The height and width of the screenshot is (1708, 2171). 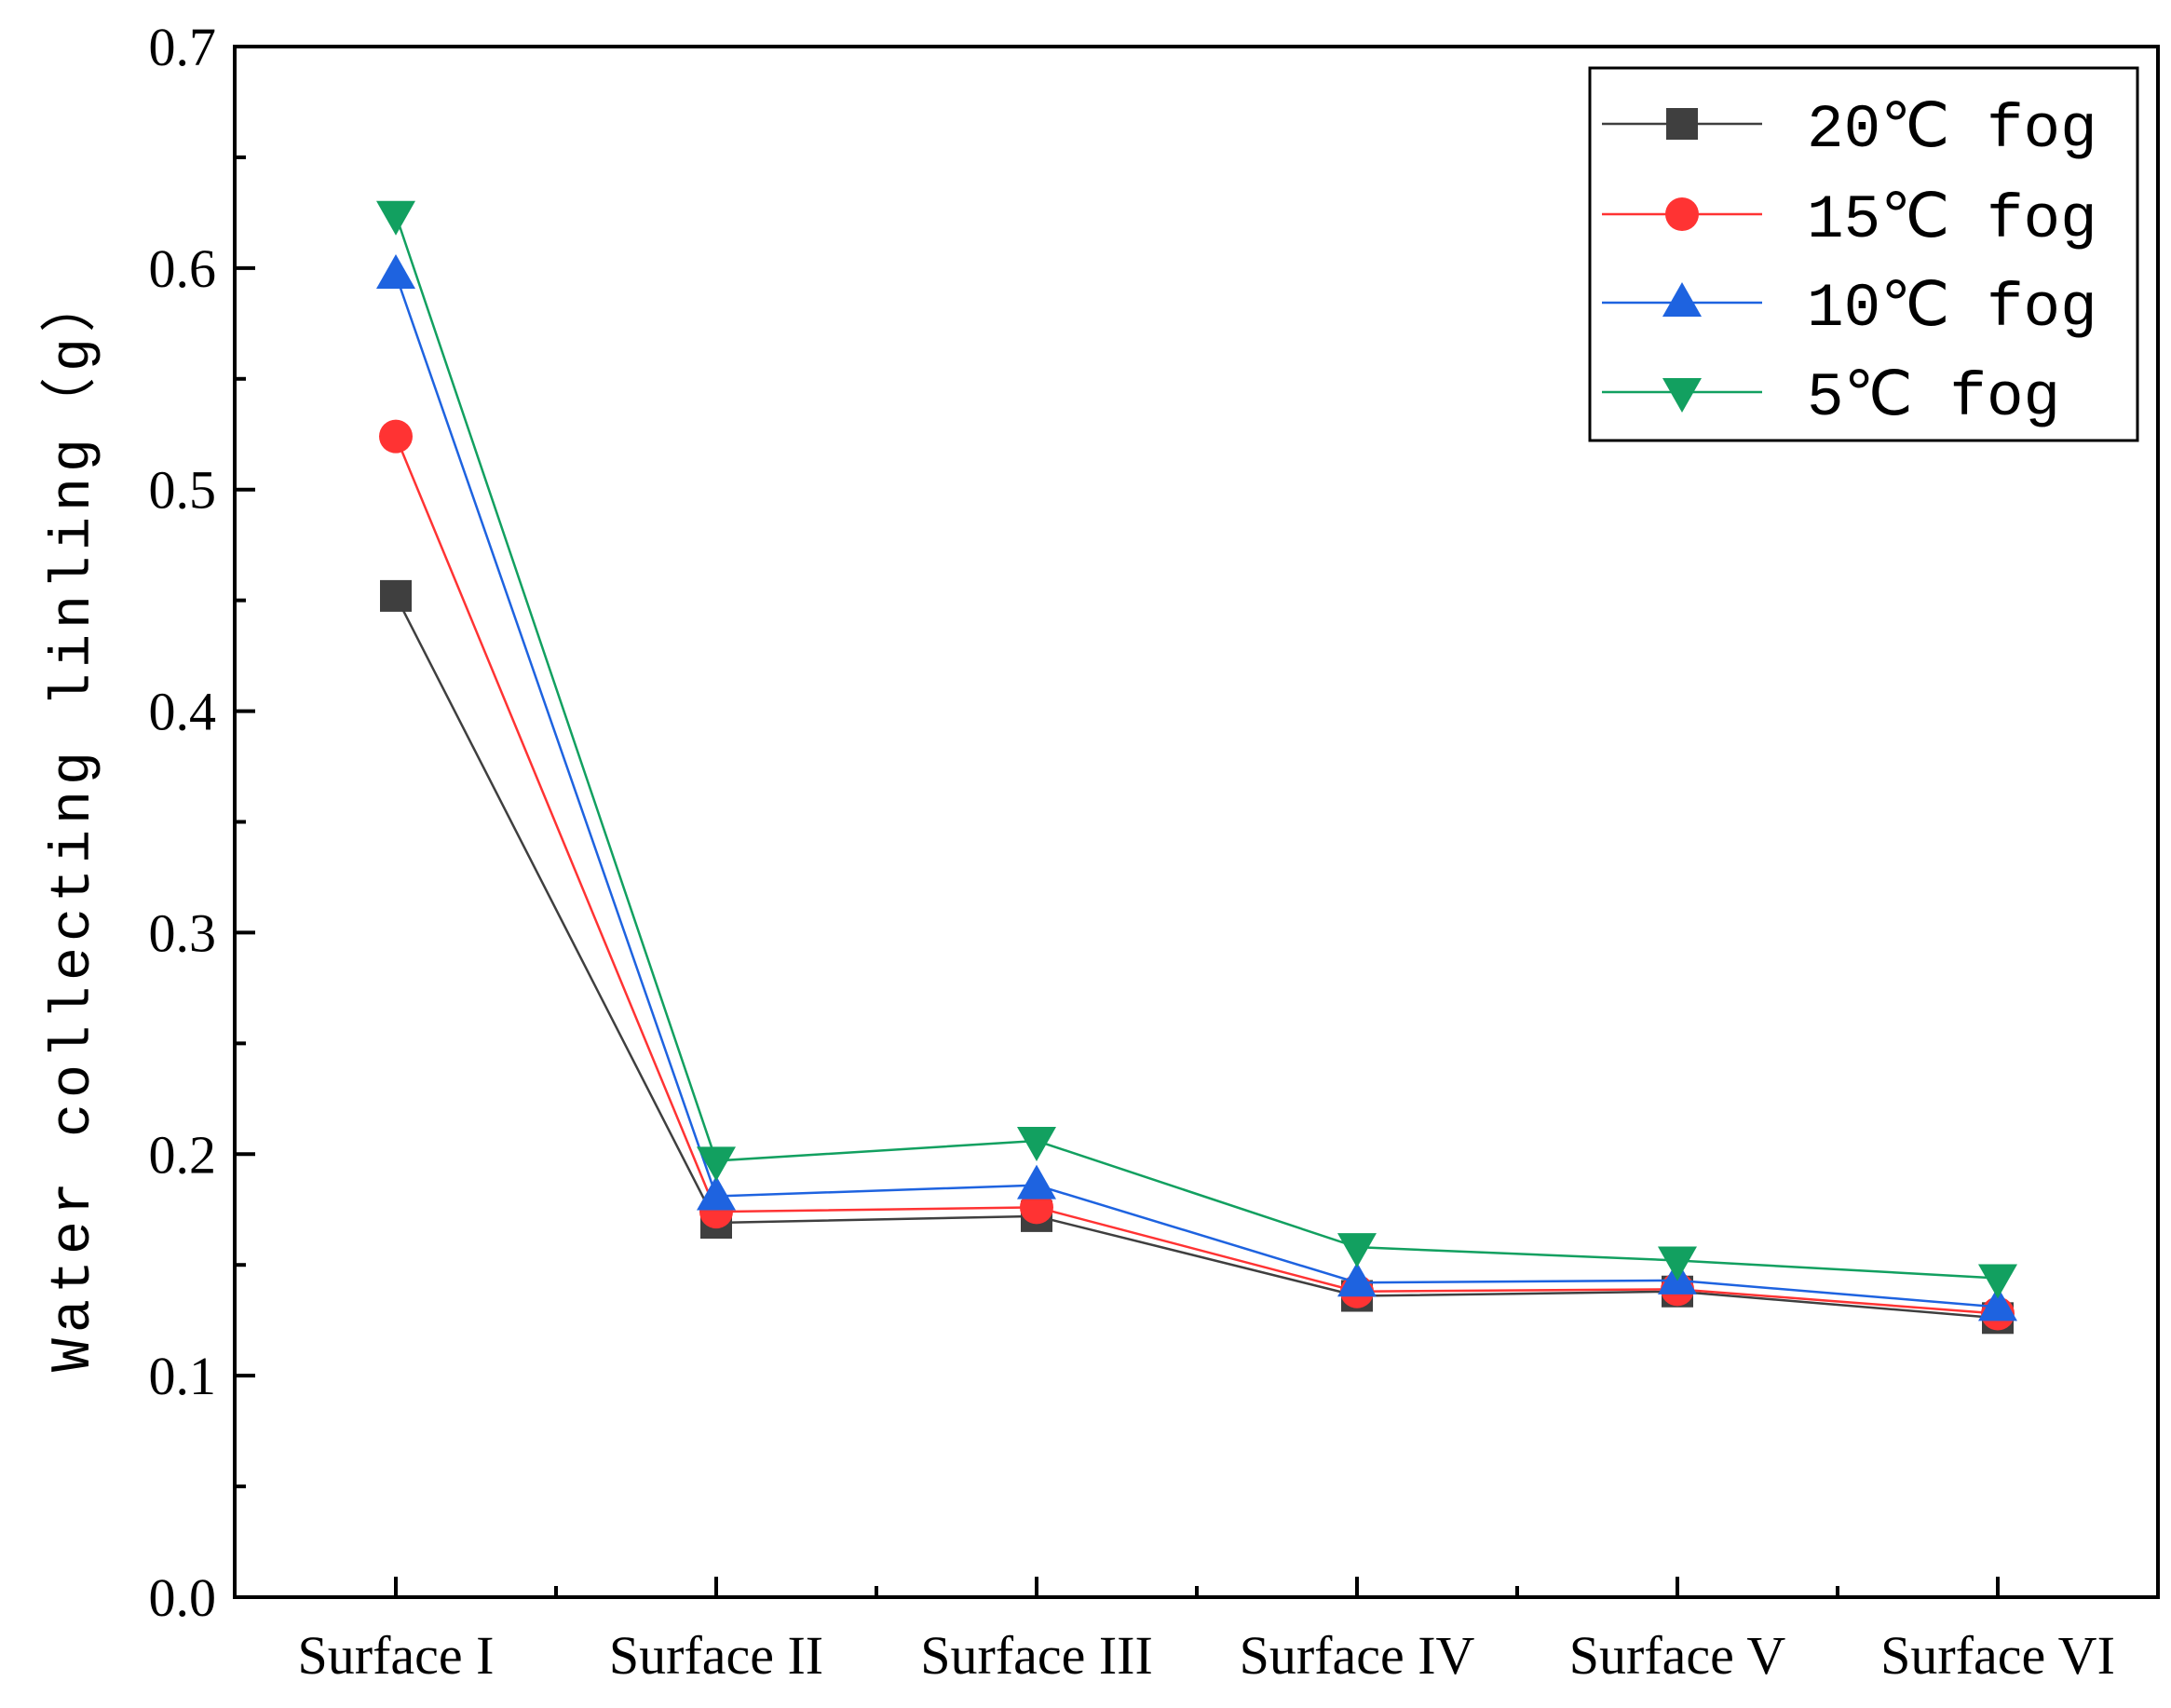 I want to click on y-tick-label: 0.4, so click(x=183, y=712).